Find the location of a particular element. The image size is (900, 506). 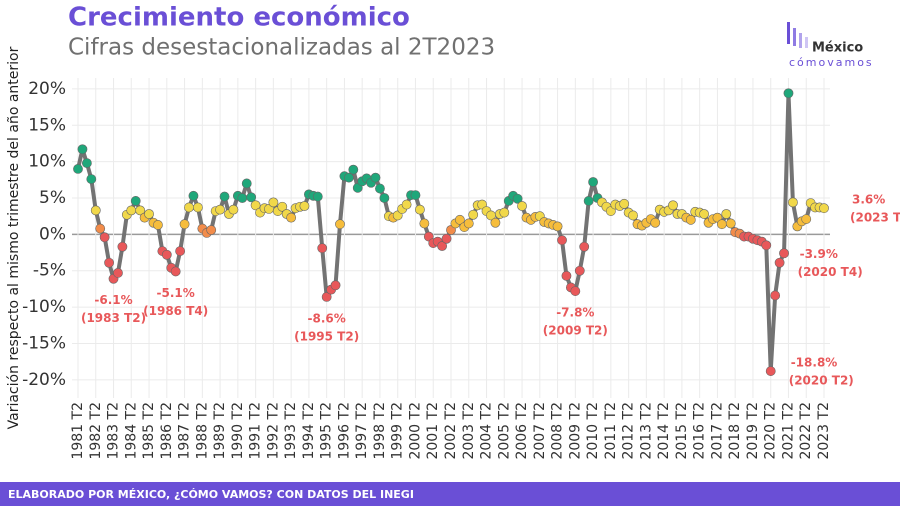

x-tick-label: 1988 T2 is located at coordinates (202, 431).